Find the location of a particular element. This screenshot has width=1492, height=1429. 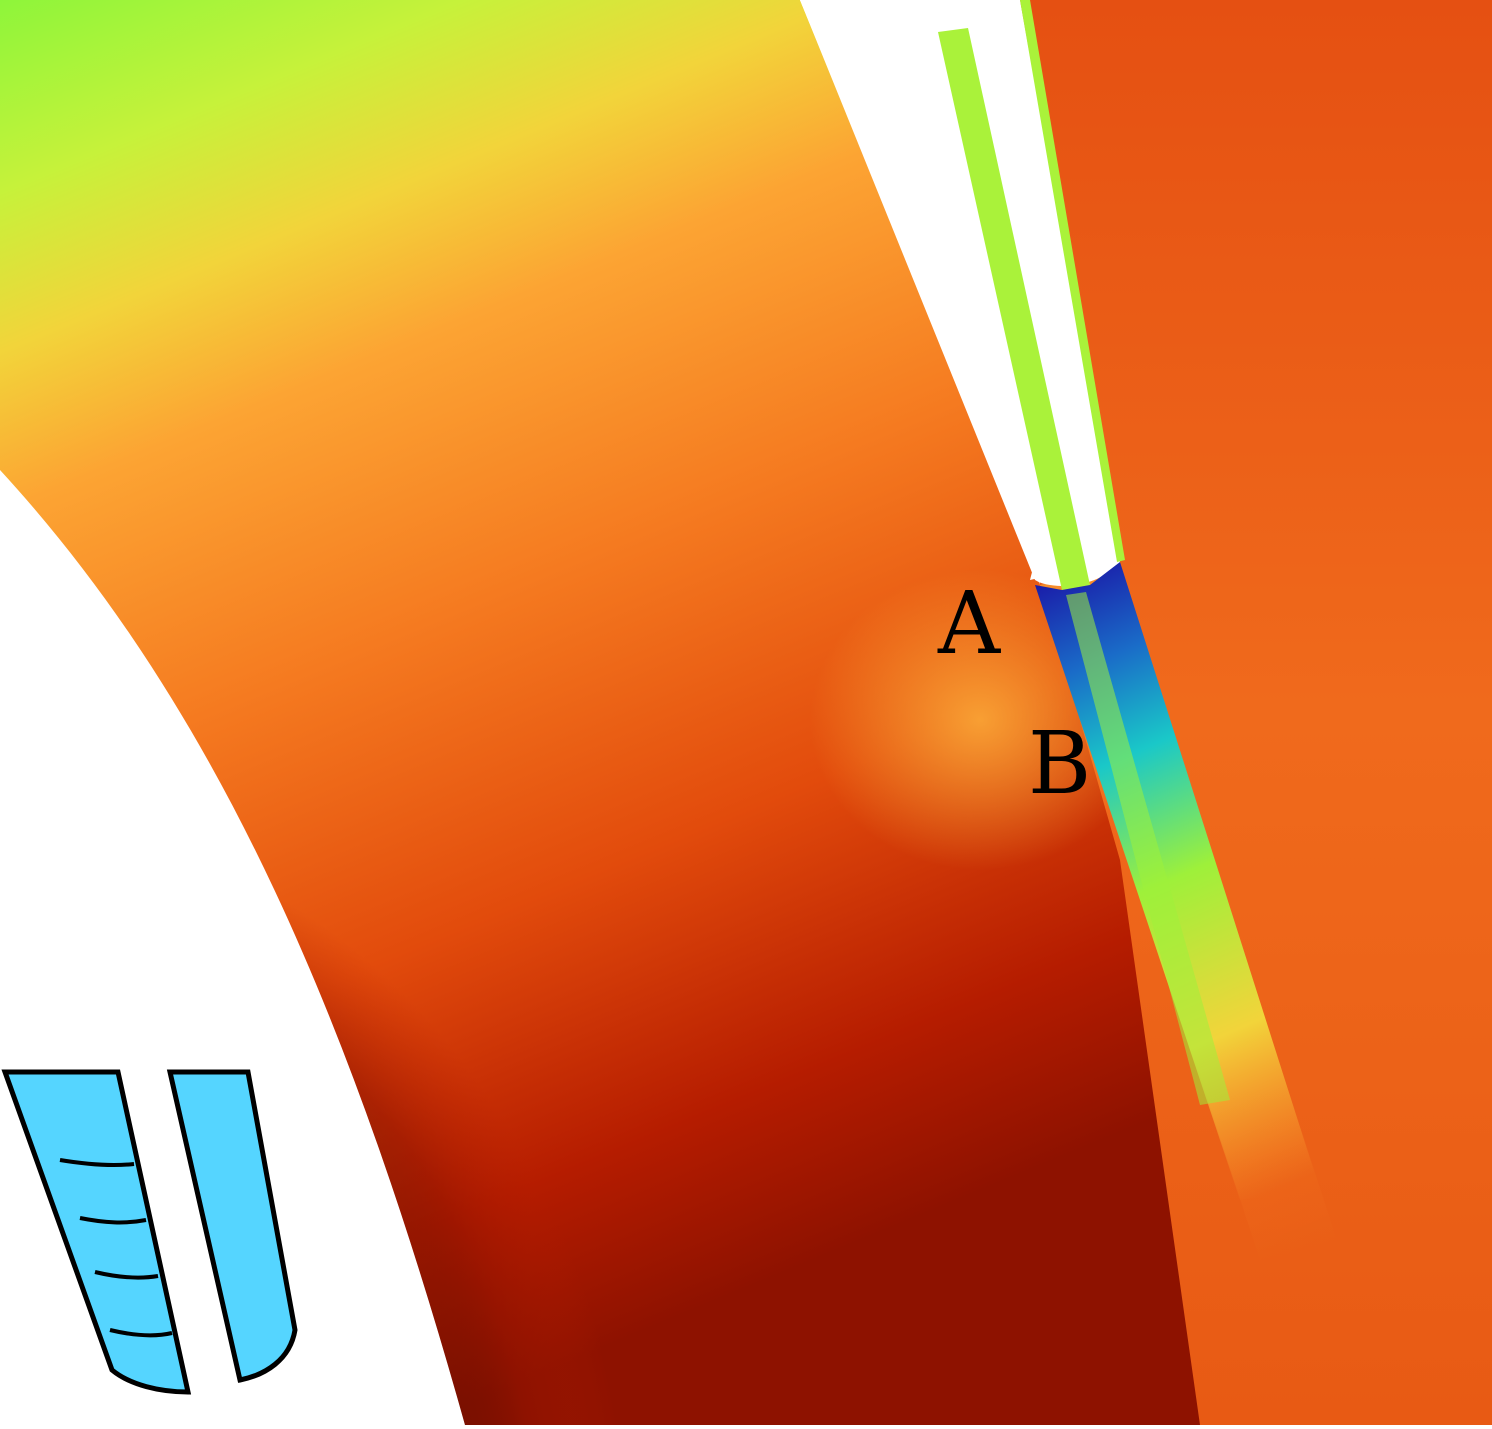

inset-geometry is located at coordinates (149, 1232).